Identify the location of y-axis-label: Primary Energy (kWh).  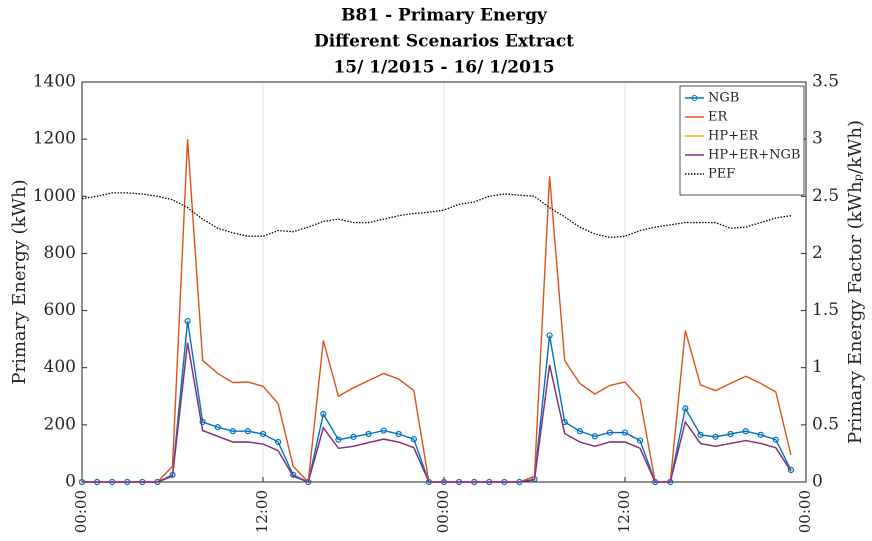
(19, 281).